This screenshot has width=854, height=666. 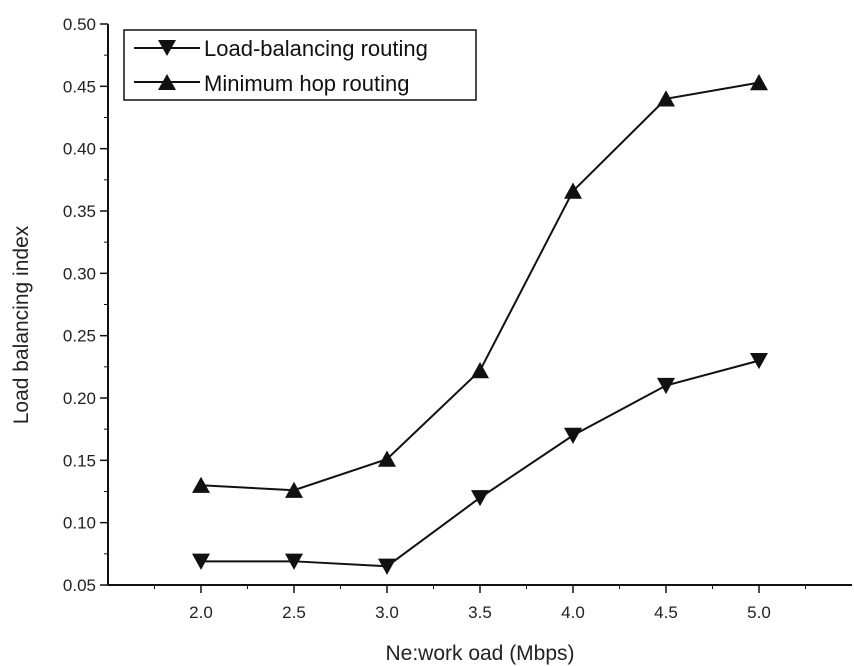 I want to click on y-axis-title: Load balancing index, so click(x=21, y=324).